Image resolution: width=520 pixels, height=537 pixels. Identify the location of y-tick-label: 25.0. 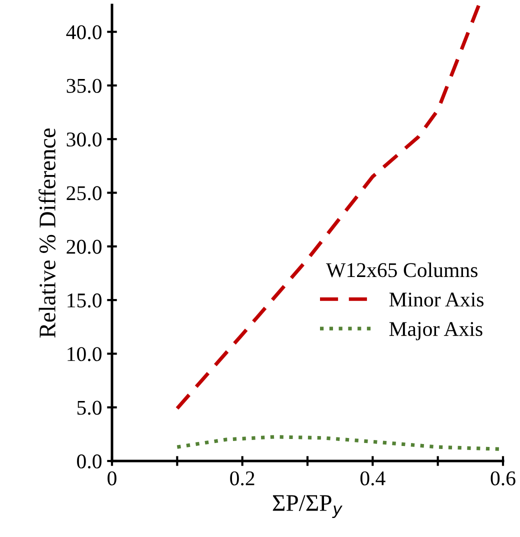
(84, 193).